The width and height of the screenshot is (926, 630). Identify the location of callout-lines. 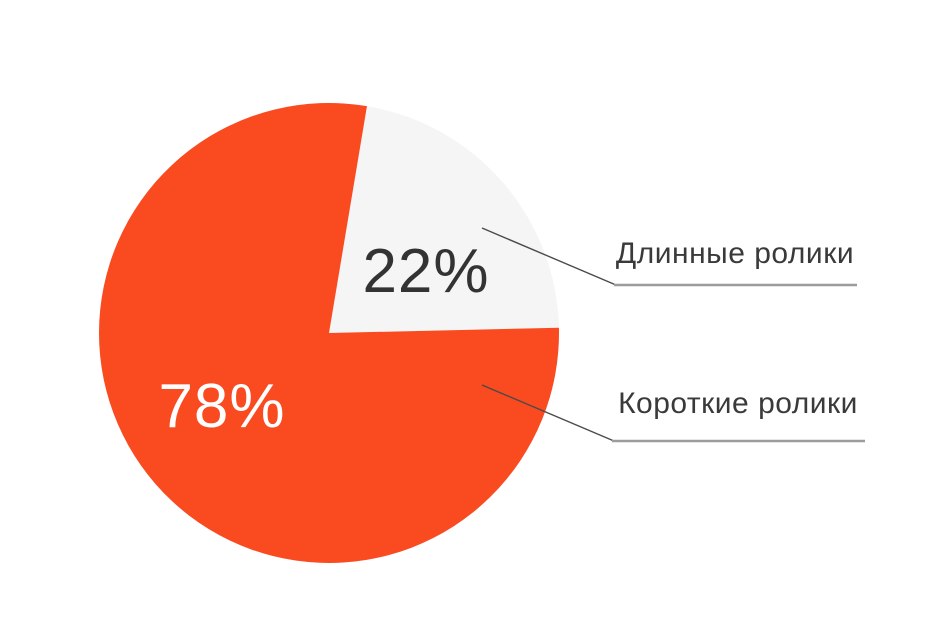
(673, 335).